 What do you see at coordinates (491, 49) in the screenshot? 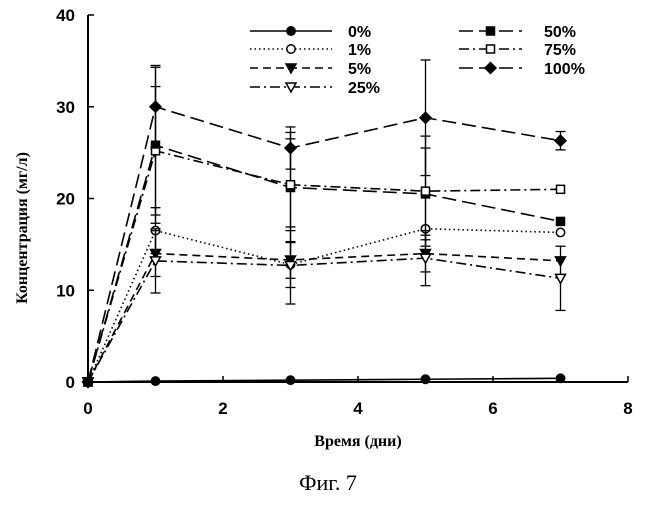
I see `legend-marker-75pct` at bounding box center [491, 49].